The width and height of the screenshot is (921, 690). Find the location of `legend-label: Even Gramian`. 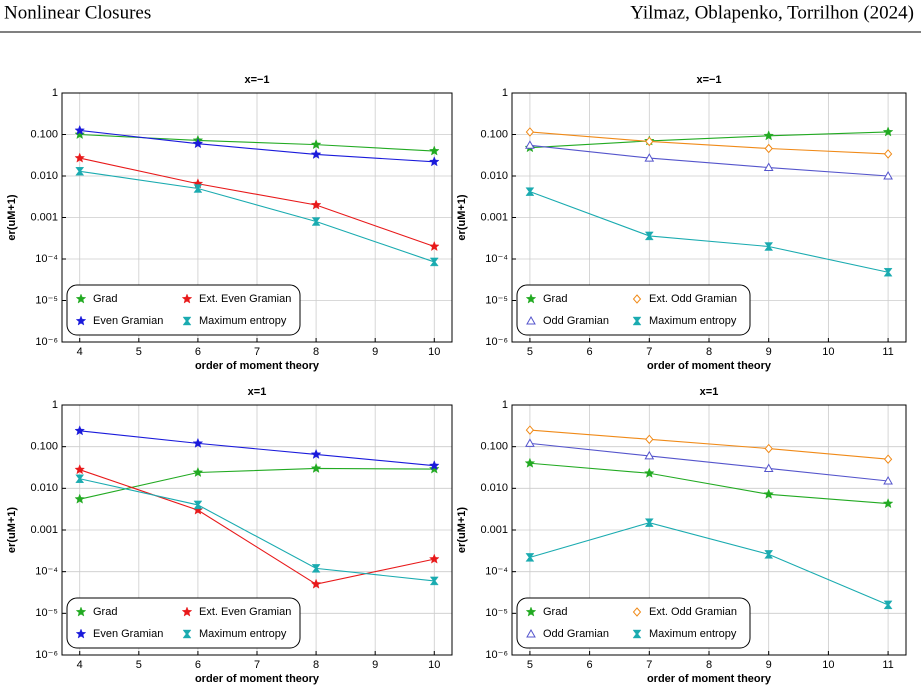

legend-label: Even Gramian is located at coordinates (128, 321).